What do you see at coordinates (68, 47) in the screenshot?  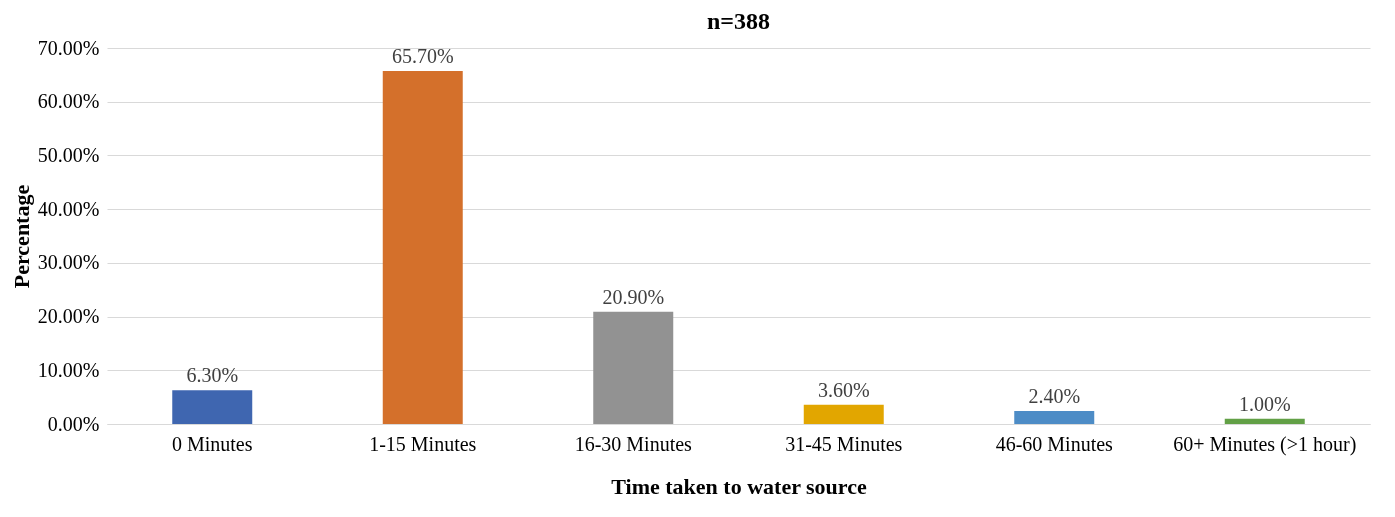 I see `y-tick-label: 70.00%` at bounding box center [68, 47].